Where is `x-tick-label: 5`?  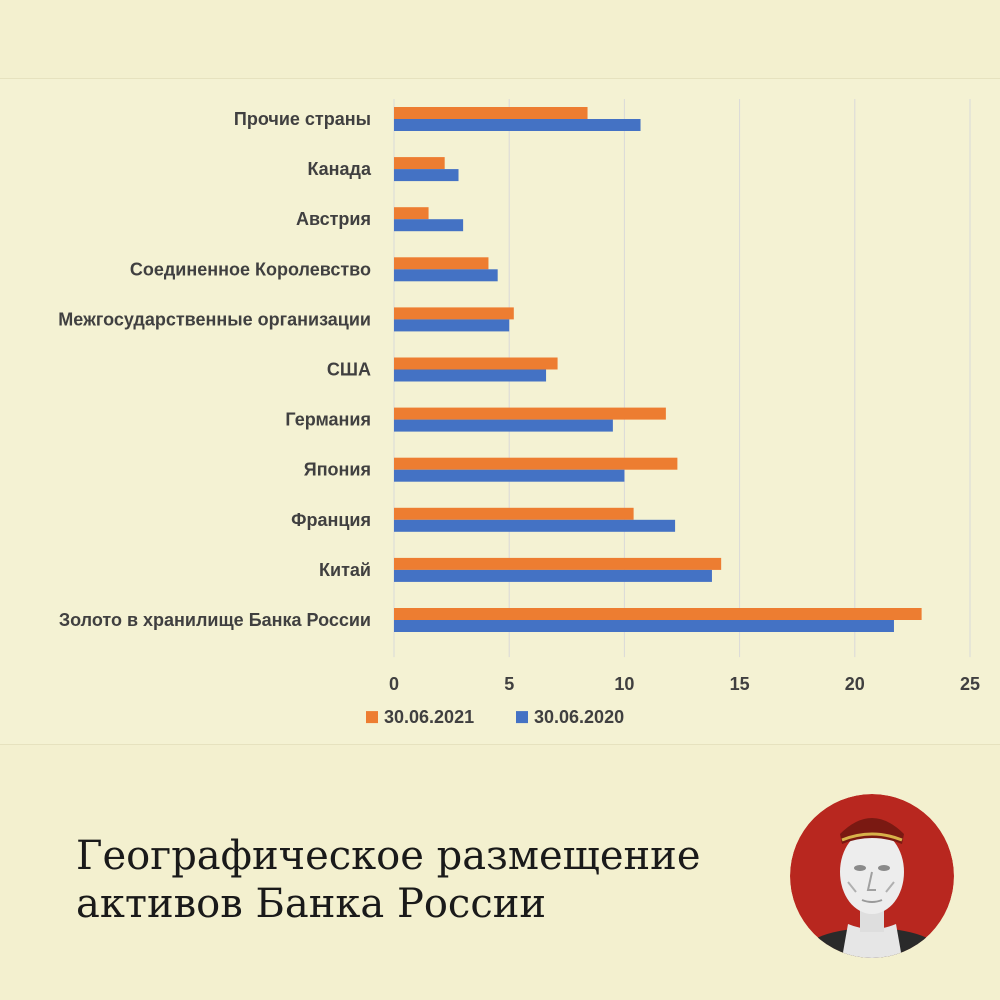
x-tick-label: 5 is located at coordinates (509, 684).